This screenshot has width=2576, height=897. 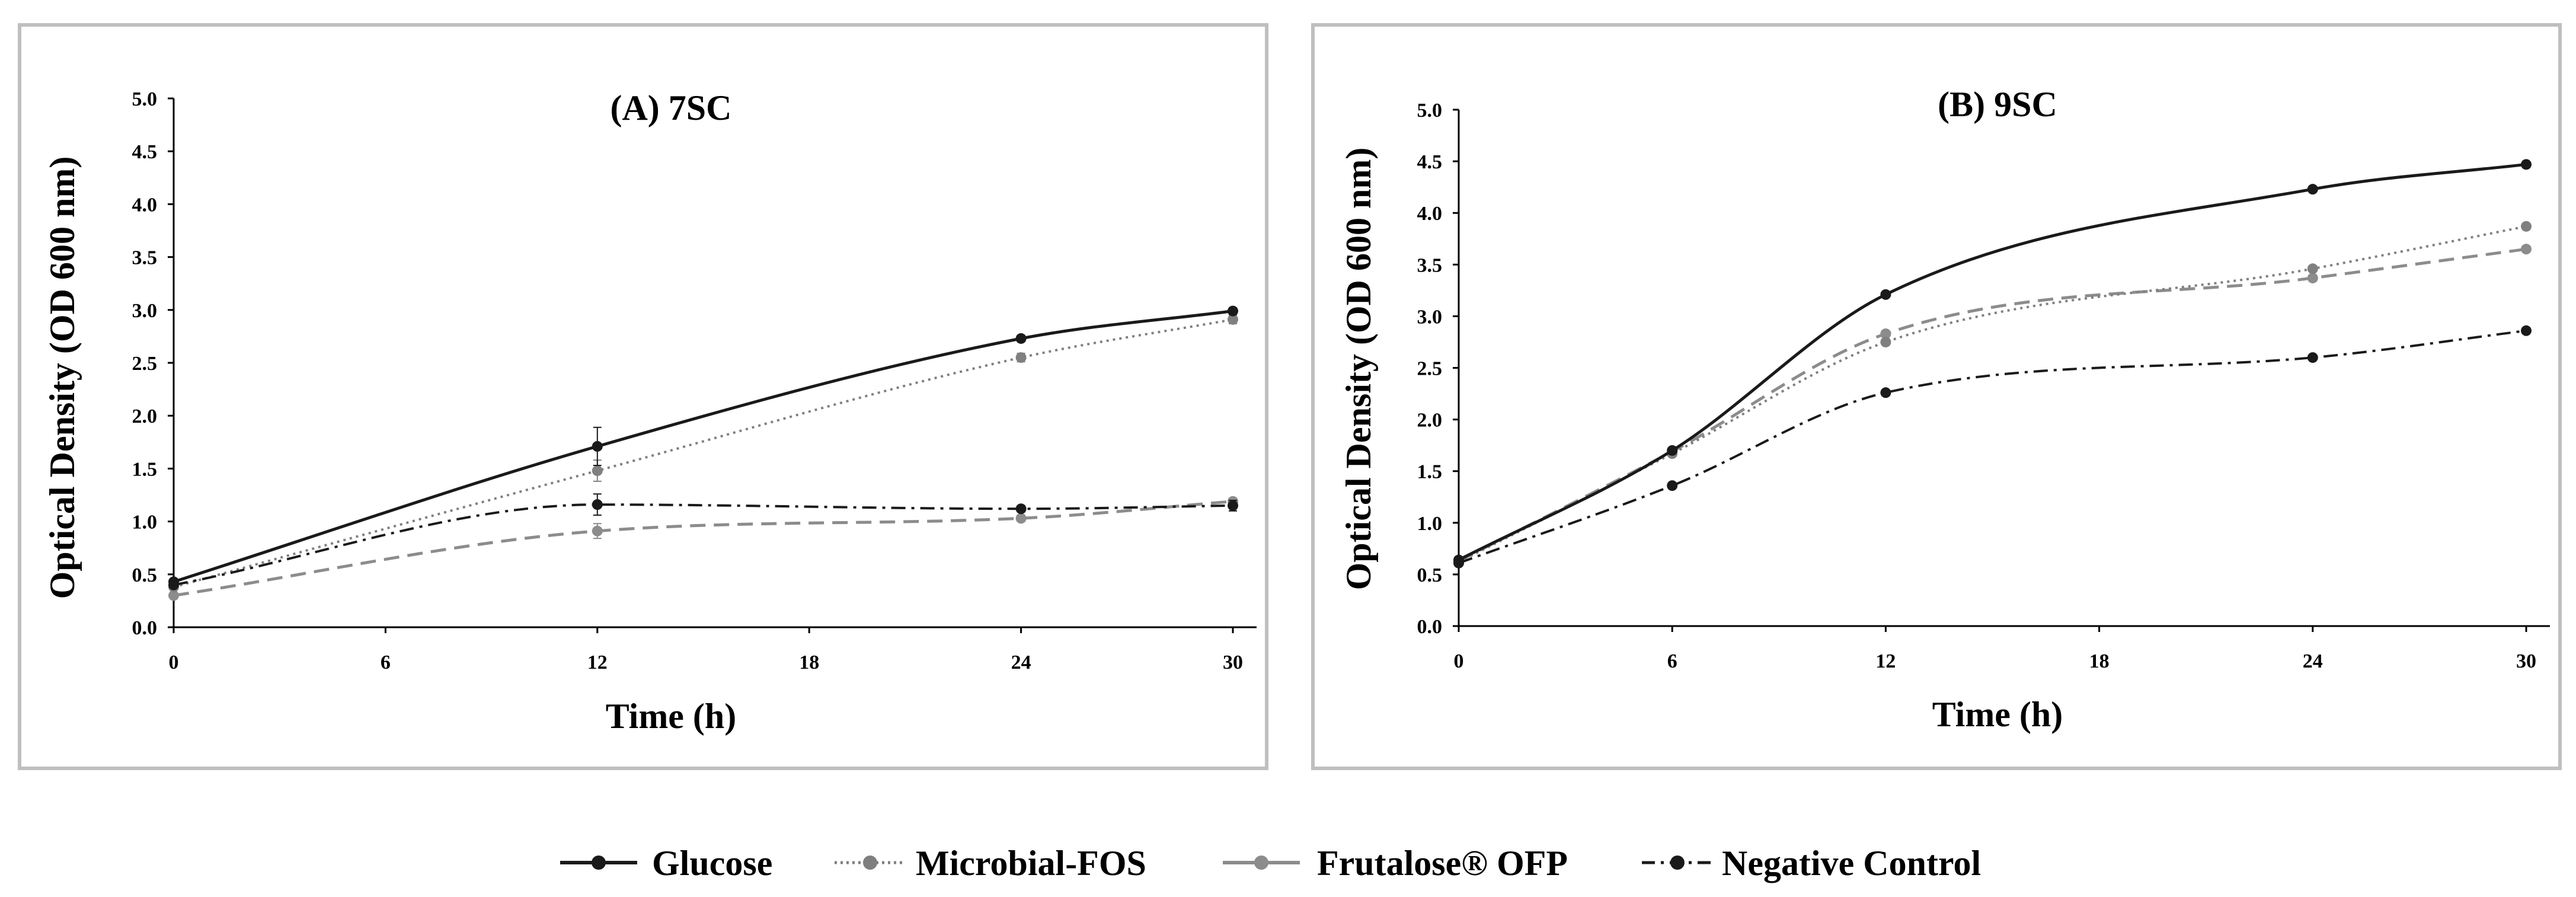 I want to click on legend-frutalose-marker, so click(x=1261, y=863).